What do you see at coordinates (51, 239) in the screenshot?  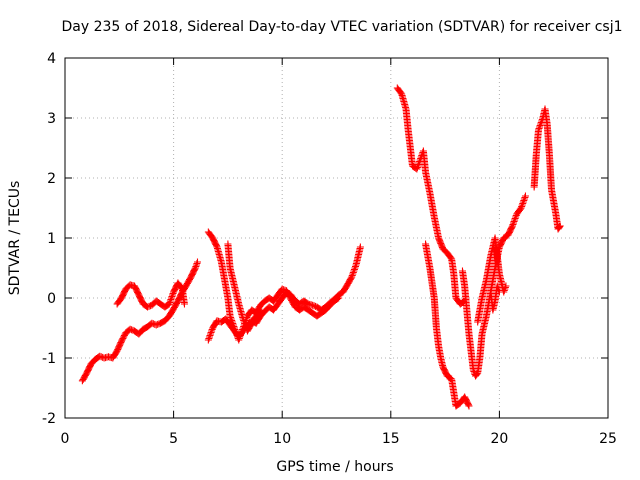 I see `y-tick-label: 1` at bounding box center [51, 239].